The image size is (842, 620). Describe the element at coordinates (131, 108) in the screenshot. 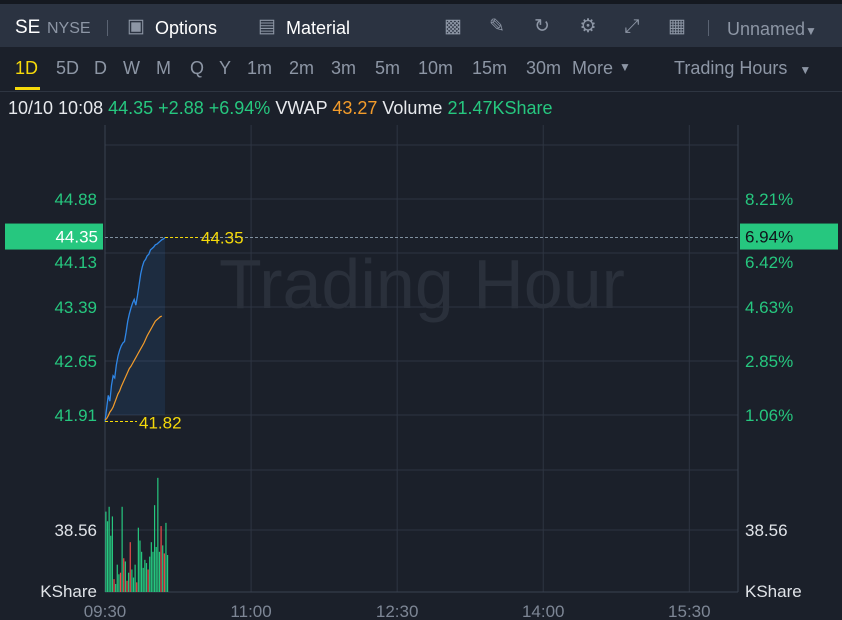

I see `last-price: 44.35` at that location.